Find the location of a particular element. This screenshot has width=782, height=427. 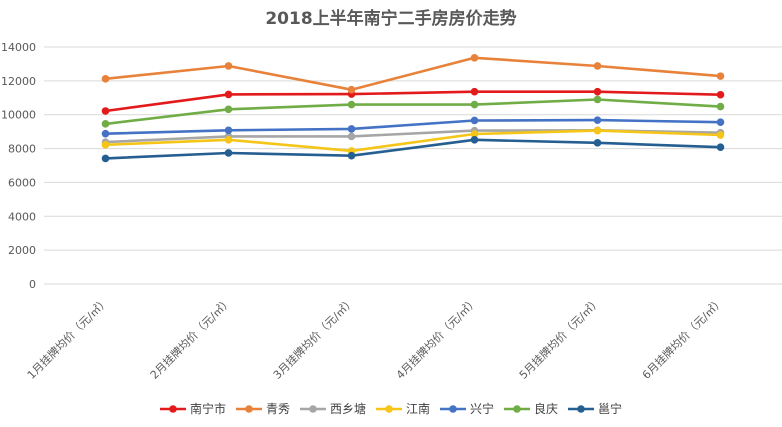

legend-item: 兴宁 is located at coordinates (467, 408).